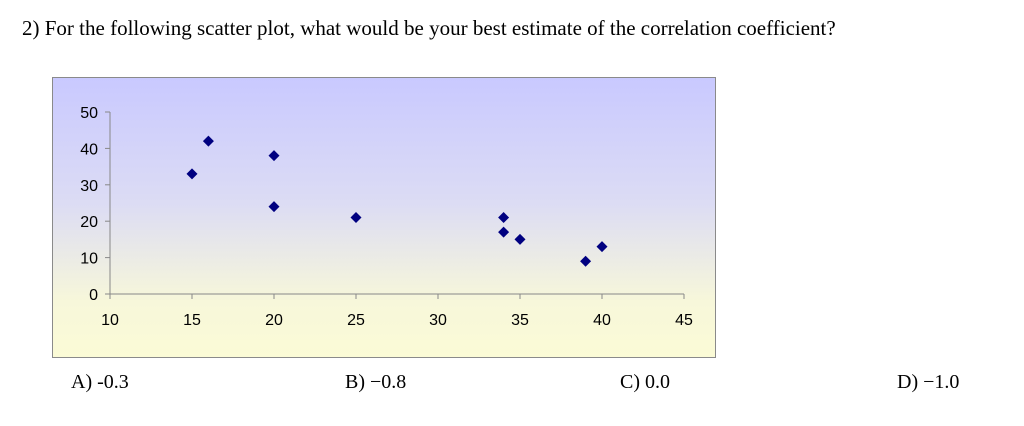 Image resolution: width=1024 pixels, height=426 pixels. What do you see at coordinates (89, 113) in the screenshot?
I see `y-tick-label: 50` at bounding box center [89, 113].